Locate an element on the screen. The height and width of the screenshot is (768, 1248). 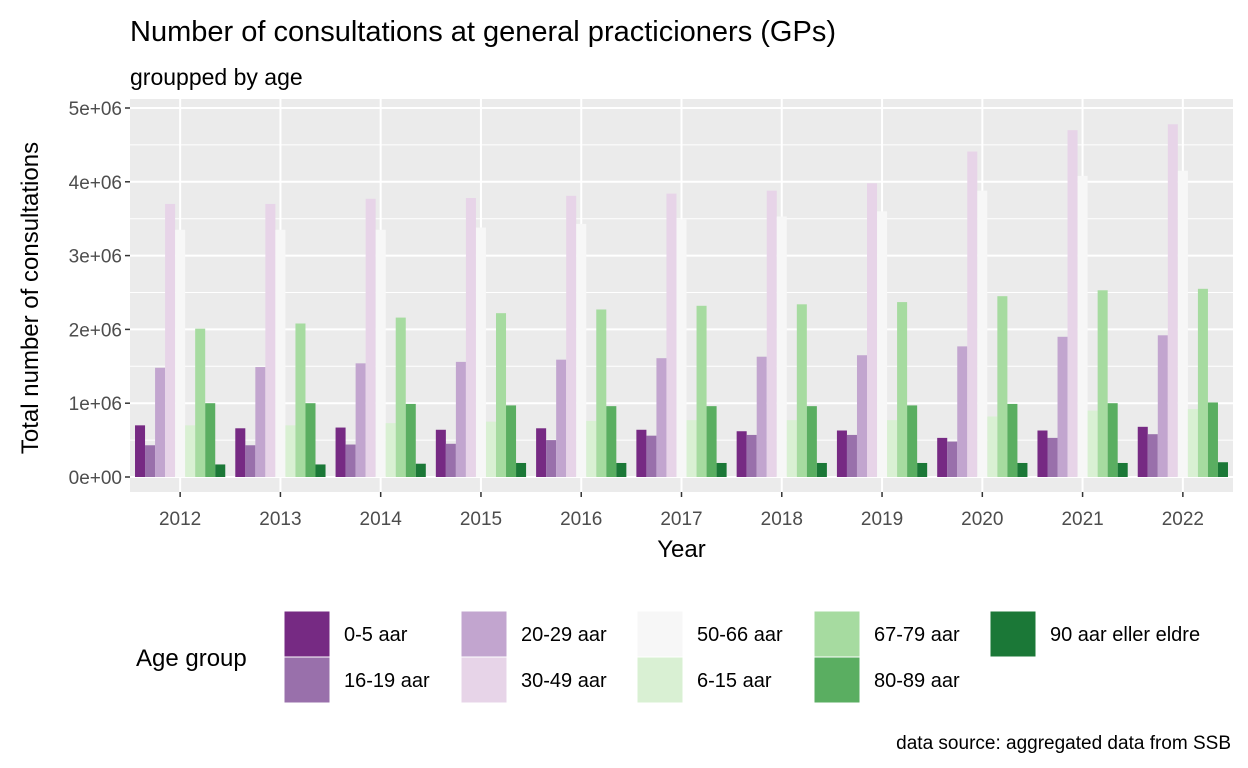
y-axis-label: Total number of consultations is located at coordinates (30, 298).